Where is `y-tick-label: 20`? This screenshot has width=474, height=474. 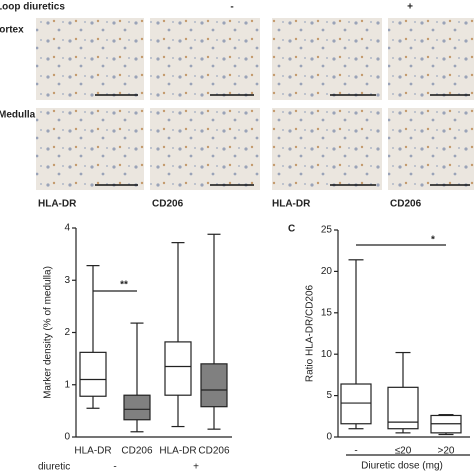 y-tick-label: 20 is located at coordinates (327, 271).